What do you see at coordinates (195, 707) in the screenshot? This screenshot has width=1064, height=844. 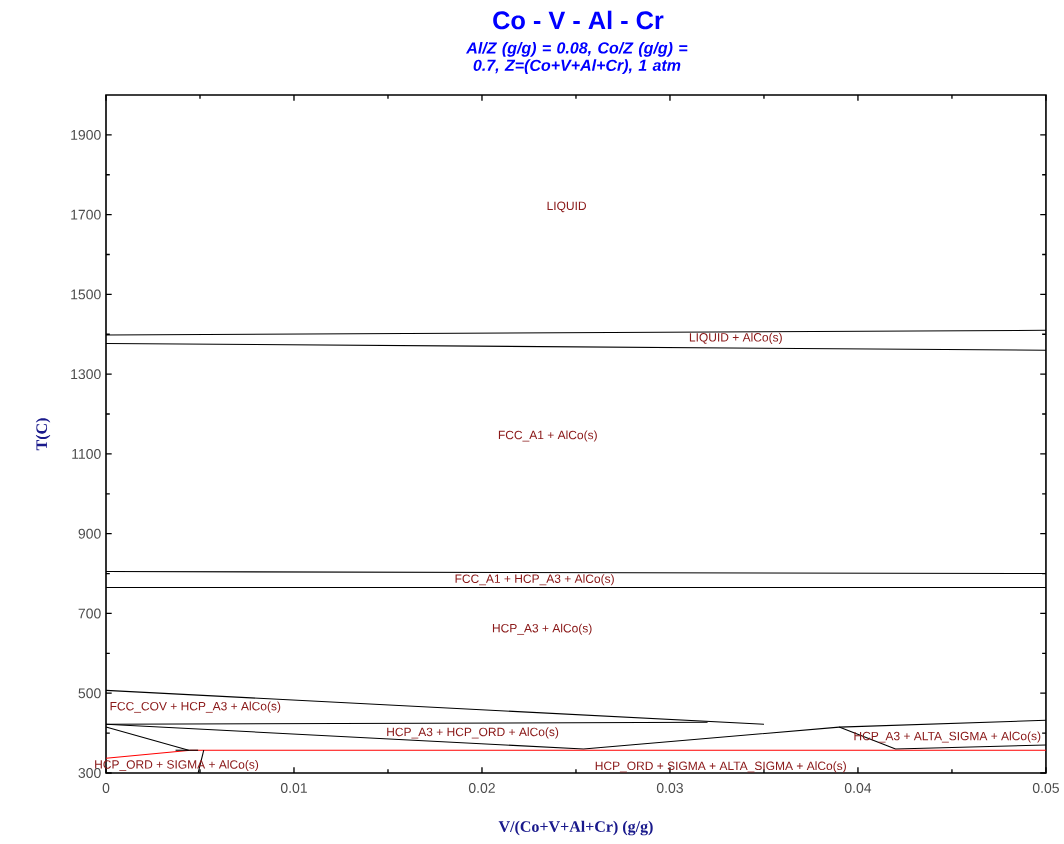 I see `annotation: FCC_COV + HCP_A3 + AlCo(s)` at bounding box center [195, 707].